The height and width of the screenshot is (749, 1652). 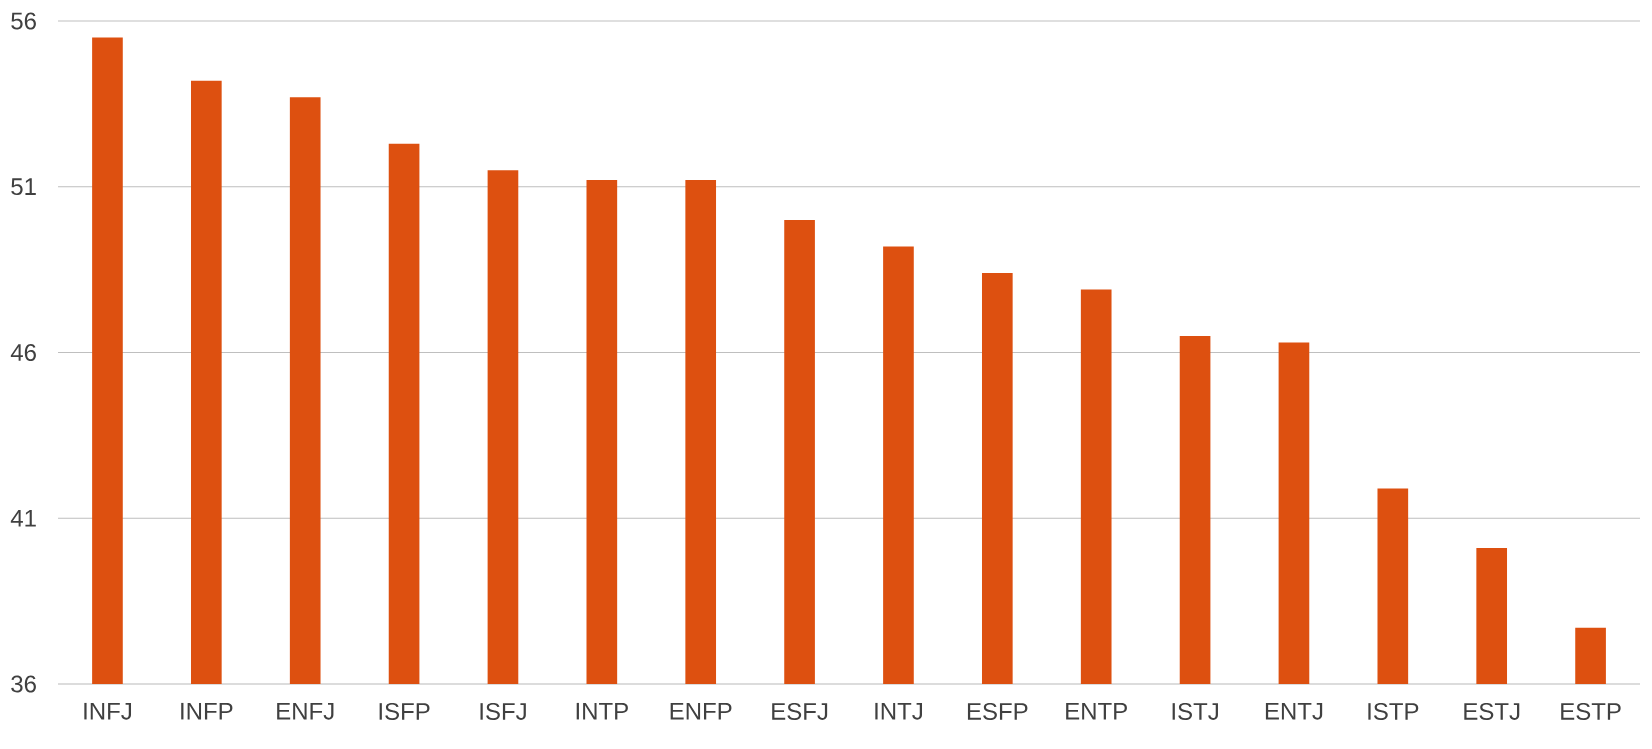 What do you see at coordinates (23, 187) in the screenshot?
I see `y-tick-label: 51` at bounding box center [23, 187].